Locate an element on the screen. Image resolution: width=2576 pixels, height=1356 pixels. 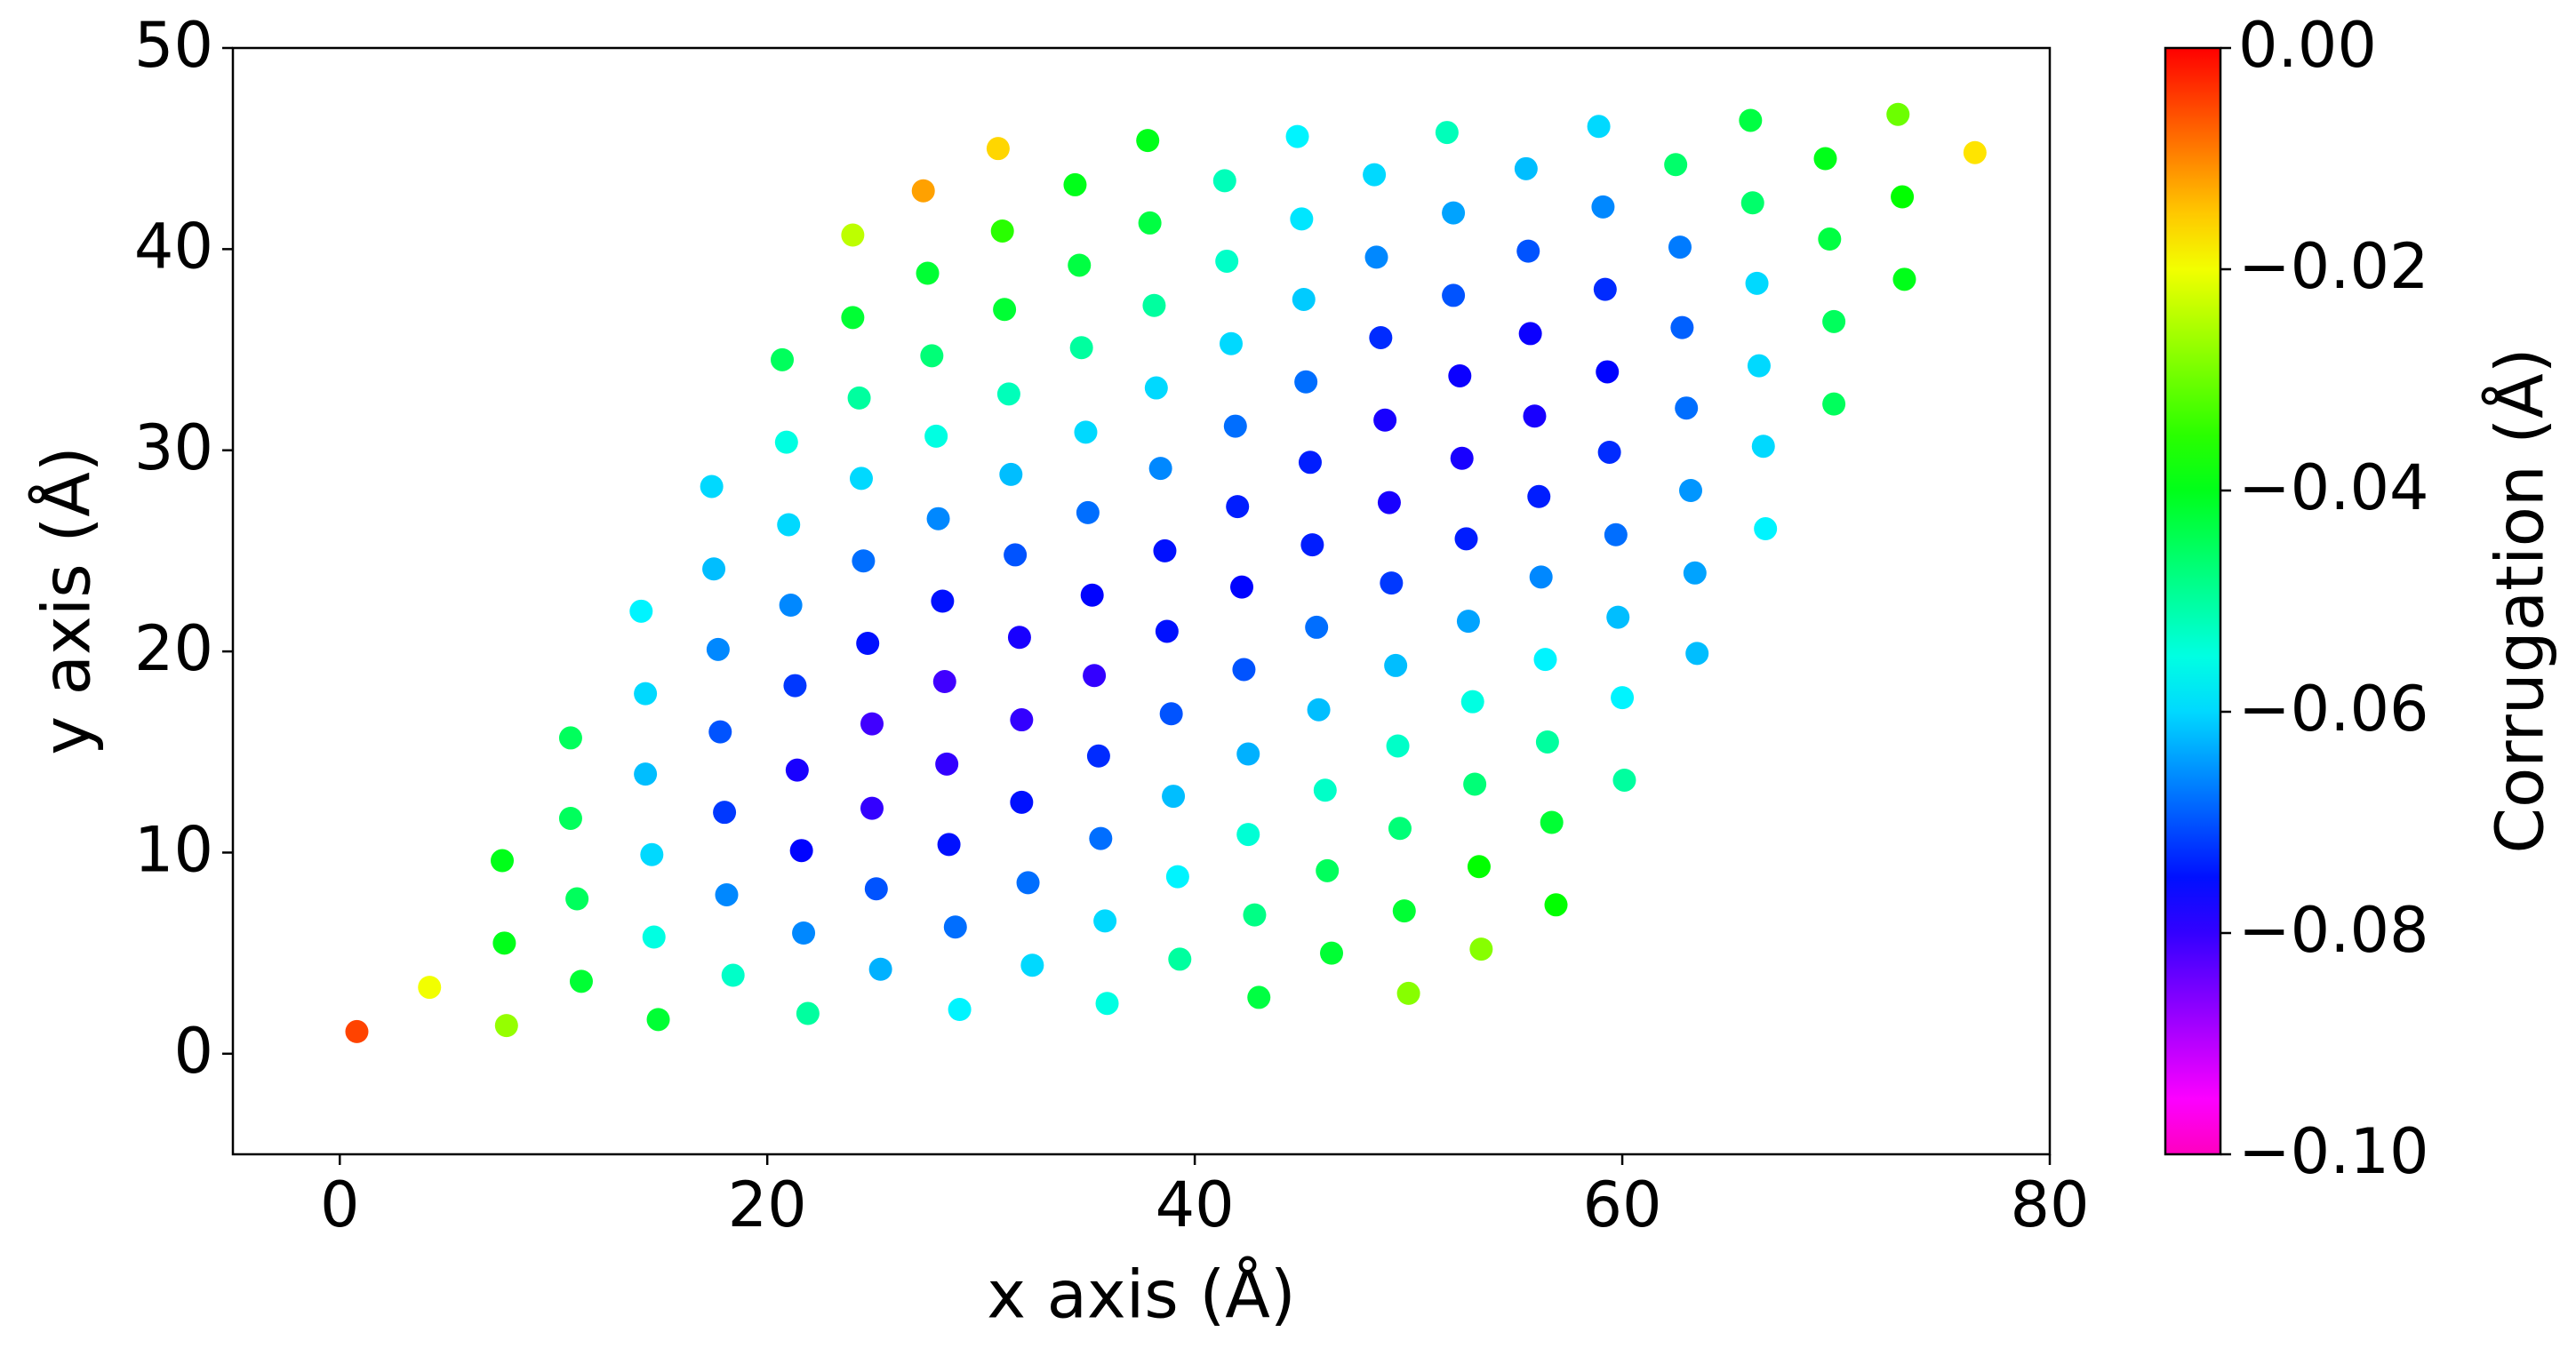
colorbar-label: Corrugation (Å) is located at coordinates (2520, 600).